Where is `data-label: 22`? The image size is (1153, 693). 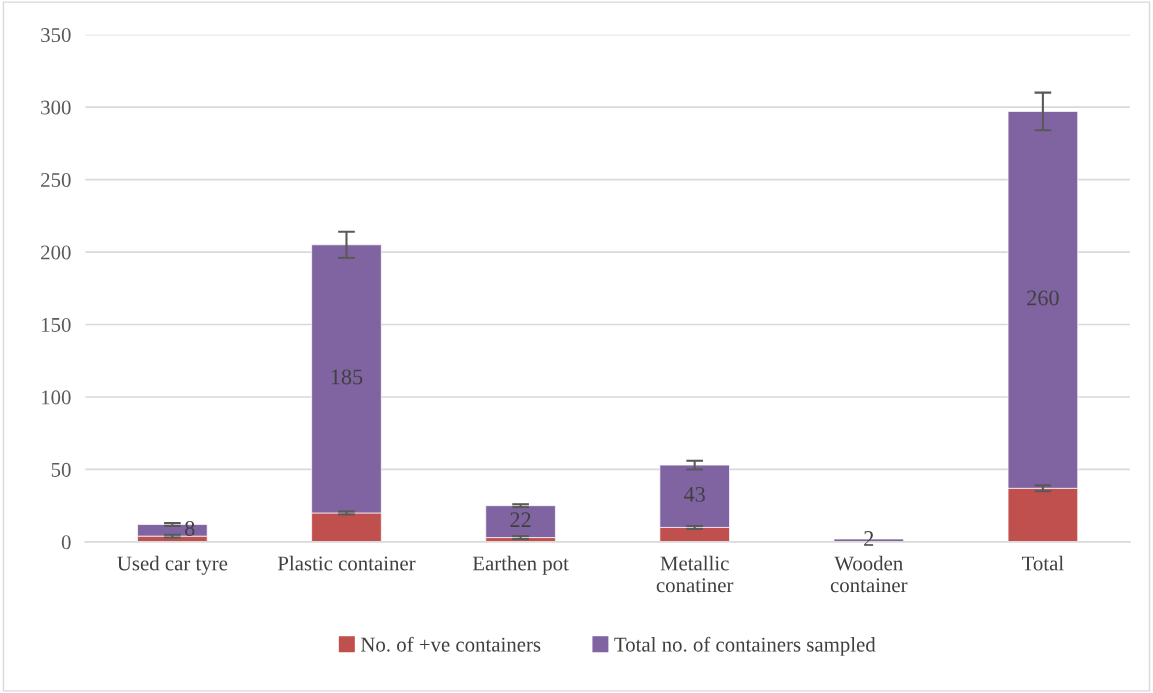
data-label: 22 is located at coordinates (520, 519).